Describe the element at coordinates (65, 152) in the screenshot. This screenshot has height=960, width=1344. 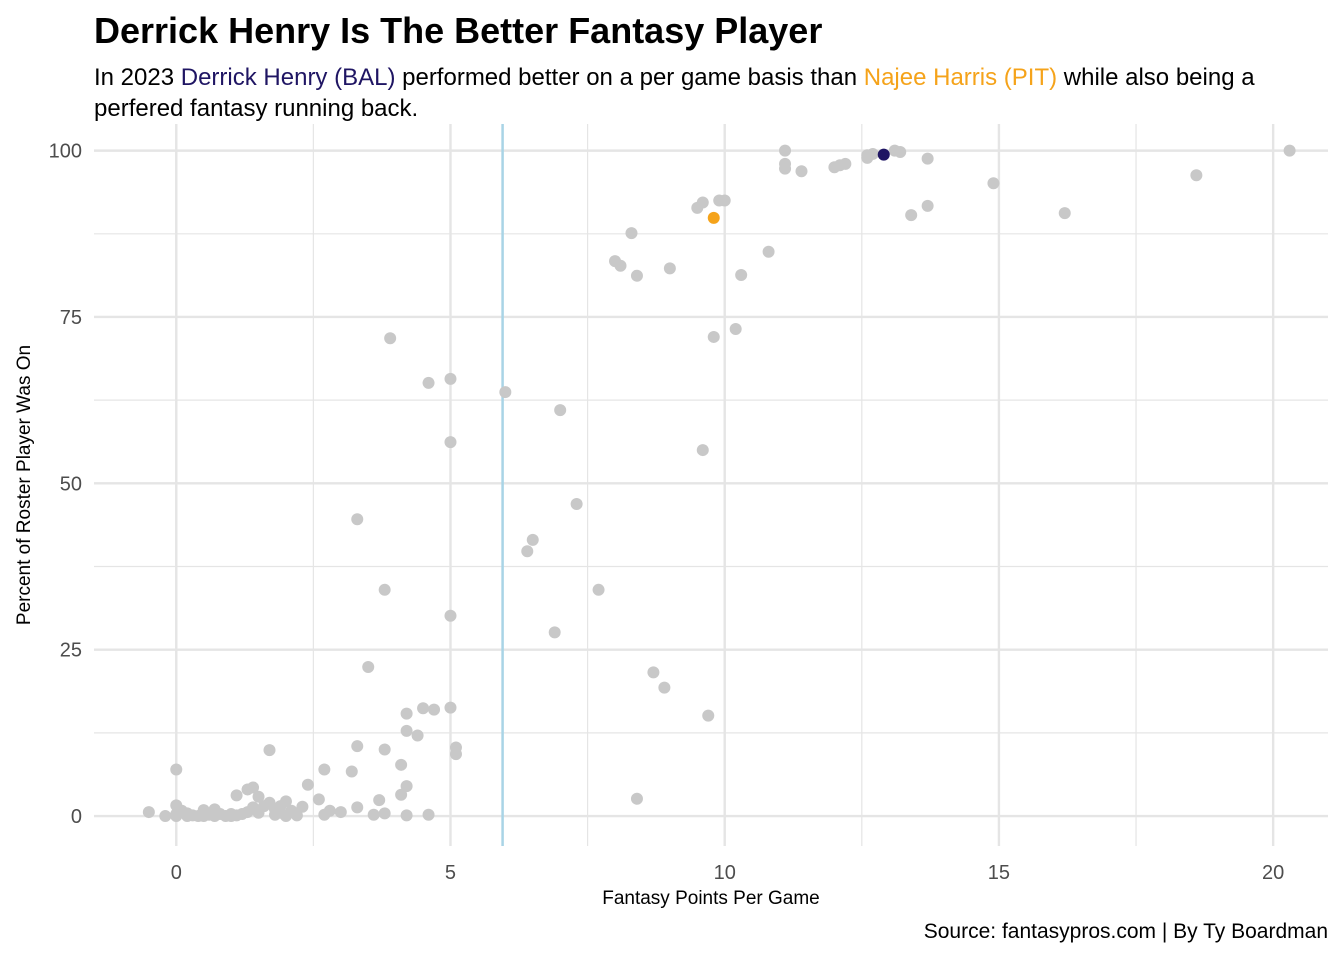
I see `y-tick-label: 100` at that location.